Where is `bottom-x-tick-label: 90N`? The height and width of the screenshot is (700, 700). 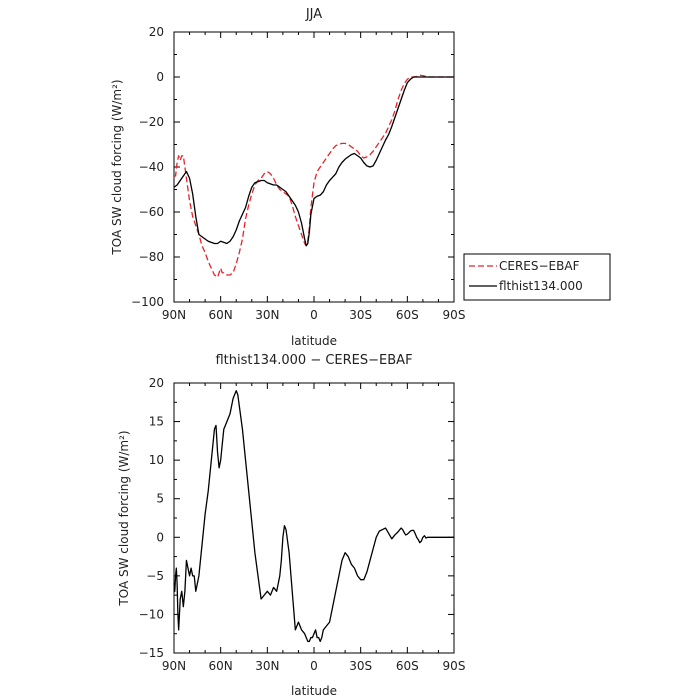
bottom-x-tick-label: 90N is located at coordinates (174, 666).